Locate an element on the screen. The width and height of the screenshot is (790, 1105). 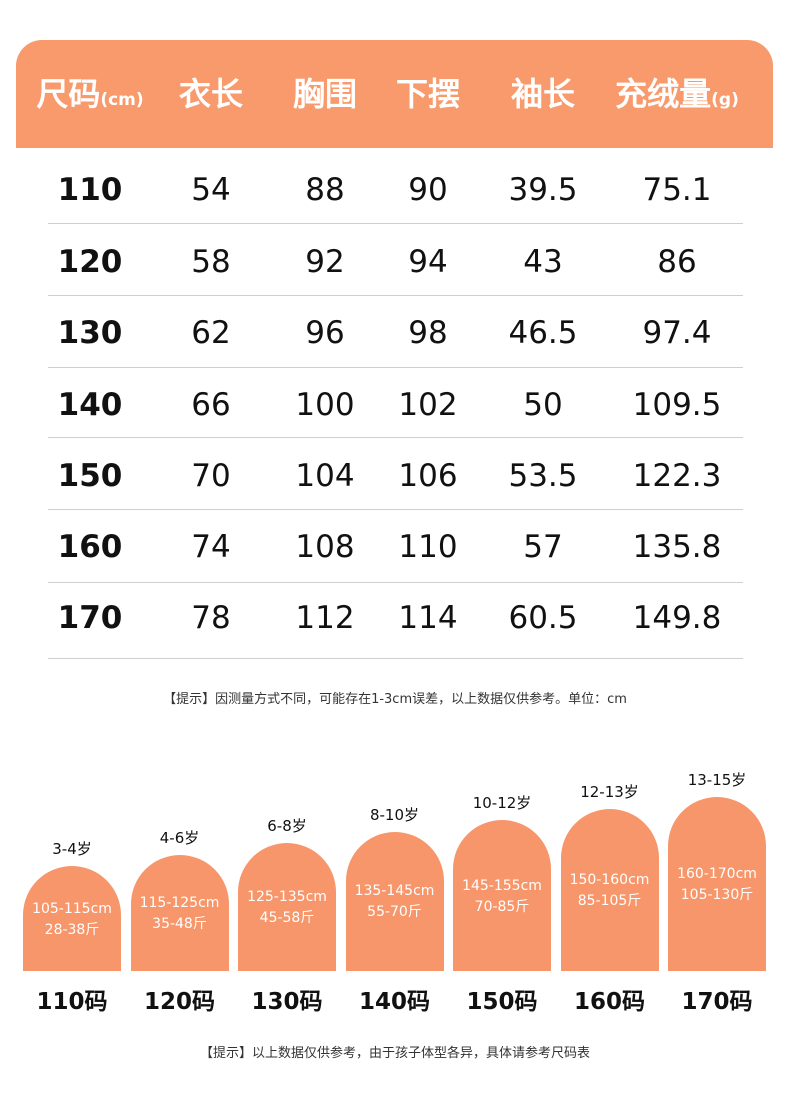
table-cell: 106 is located at coordinates (428, 476).